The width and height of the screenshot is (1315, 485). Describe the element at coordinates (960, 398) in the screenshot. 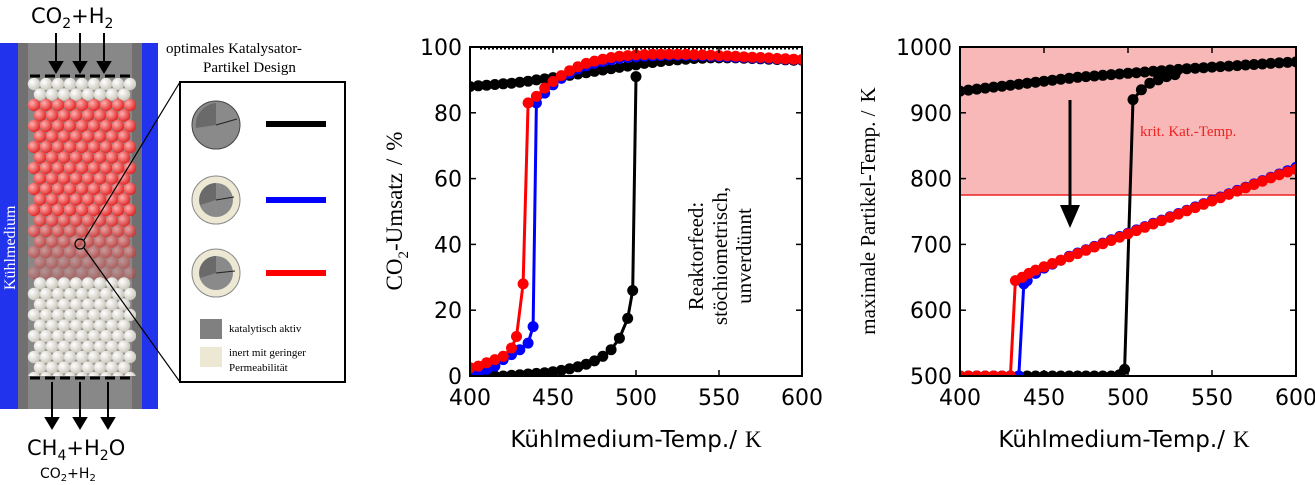

I see `x-tick-label: 400` at that location.